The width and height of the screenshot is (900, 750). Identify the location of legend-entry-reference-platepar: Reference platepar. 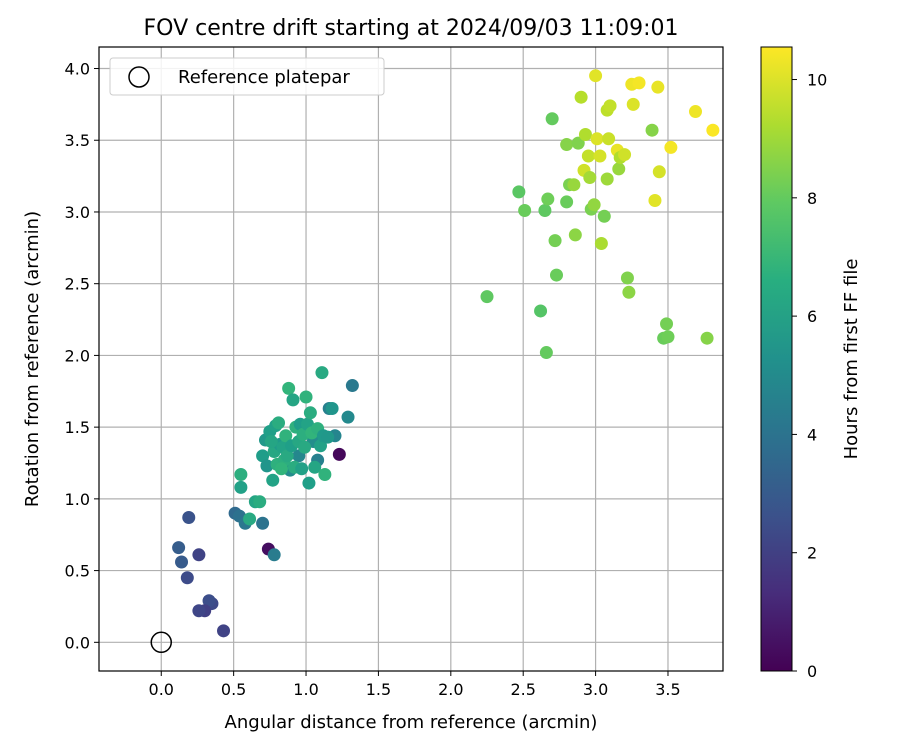
(264, 77).